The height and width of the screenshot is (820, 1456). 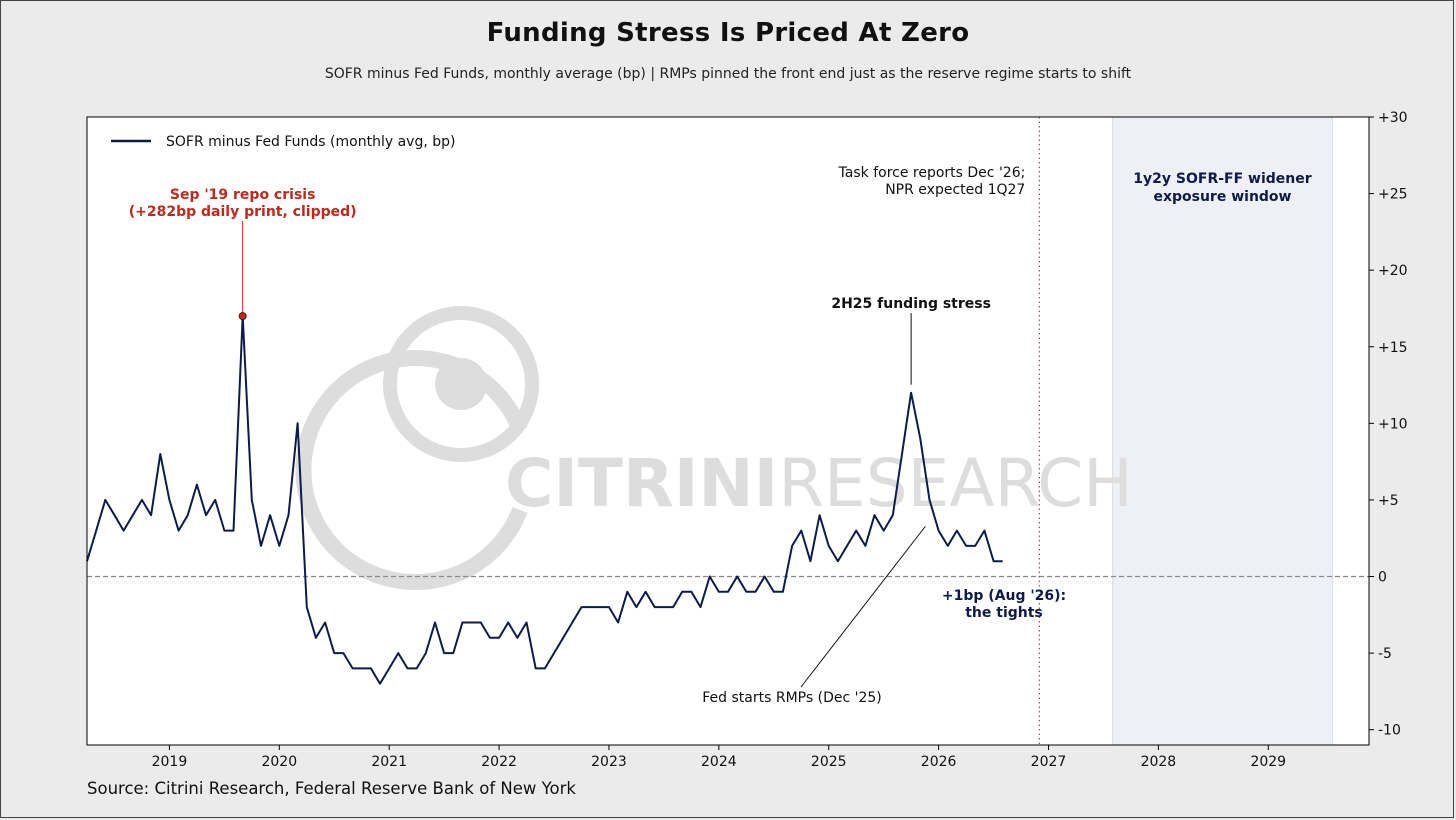 I want to click on x-tick-label: 2025, so click(x=829, y=762).